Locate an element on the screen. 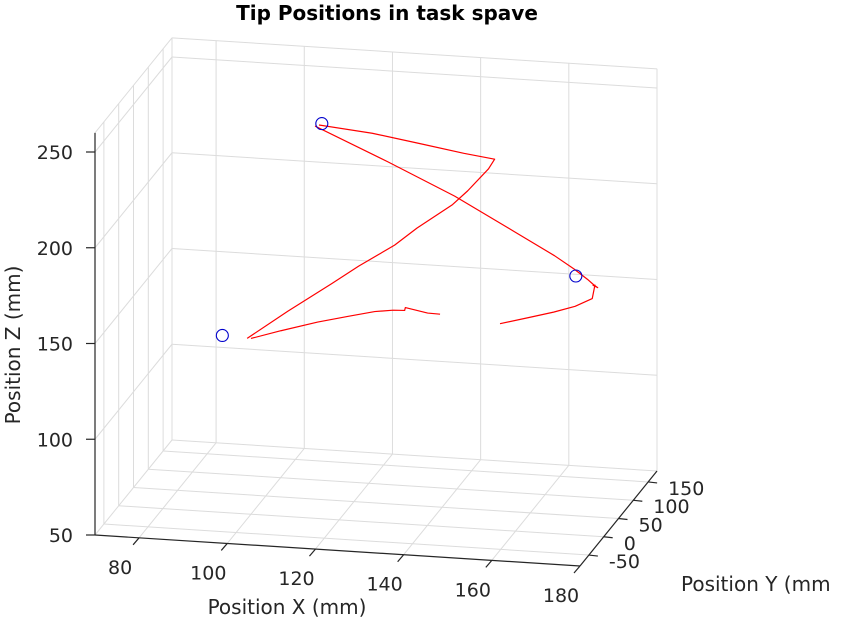 This screenshot has width=853, height=621. x-tick-label: 140 is located at coordinates (384, 585).